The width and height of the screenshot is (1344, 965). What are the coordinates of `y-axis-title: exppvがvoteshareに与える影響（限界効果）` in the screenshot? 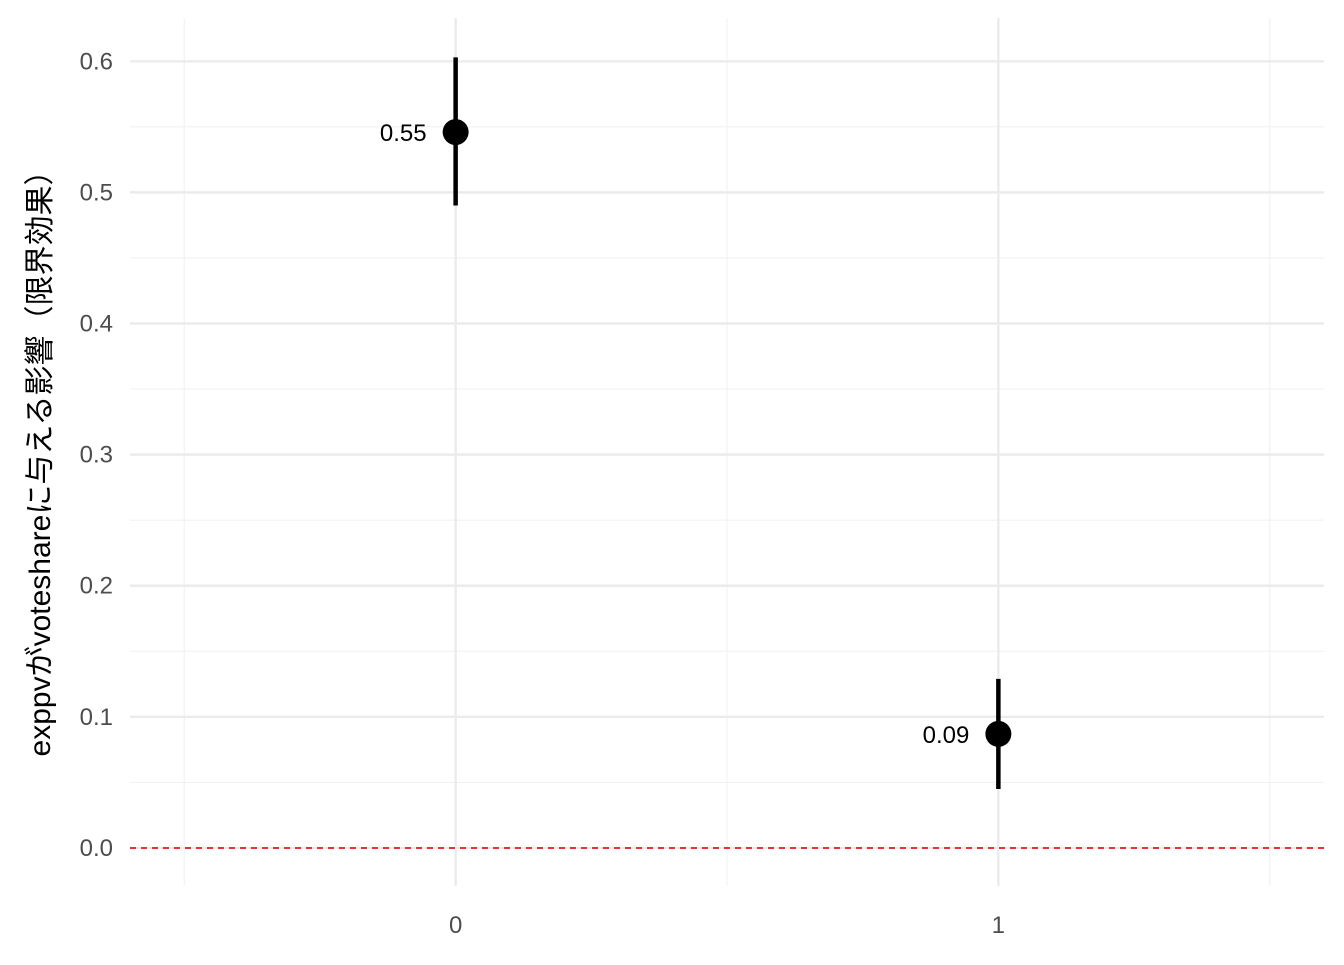 It's located at (40, 456).